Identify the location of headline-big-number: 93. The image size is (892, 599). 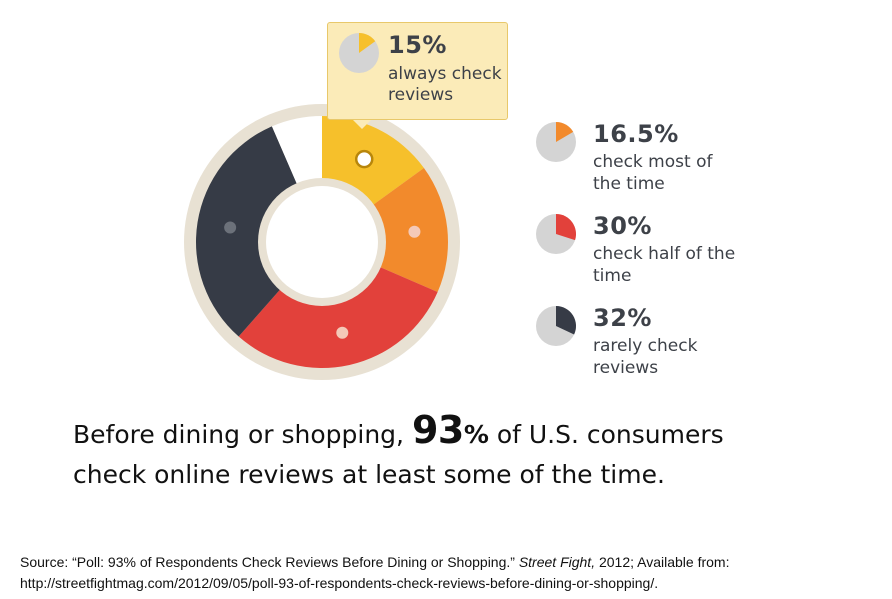
(437, 430).